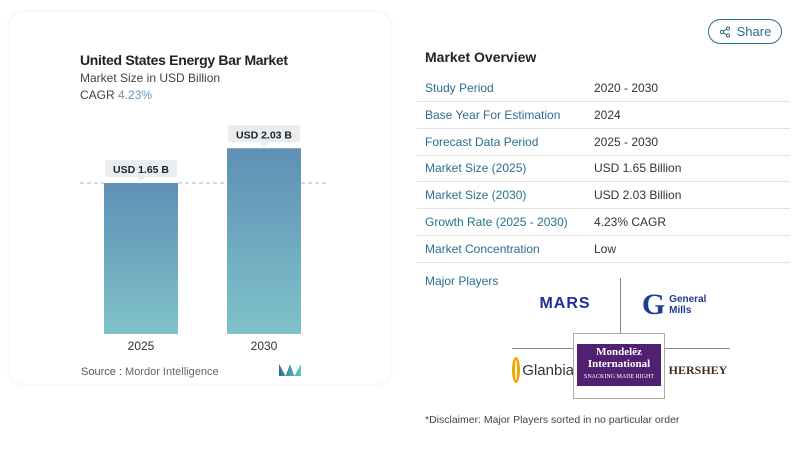  What do you see at coordinates (607, 114) in the screenshot?
I see `row-value: 2024` at bounding box center [607, 114].